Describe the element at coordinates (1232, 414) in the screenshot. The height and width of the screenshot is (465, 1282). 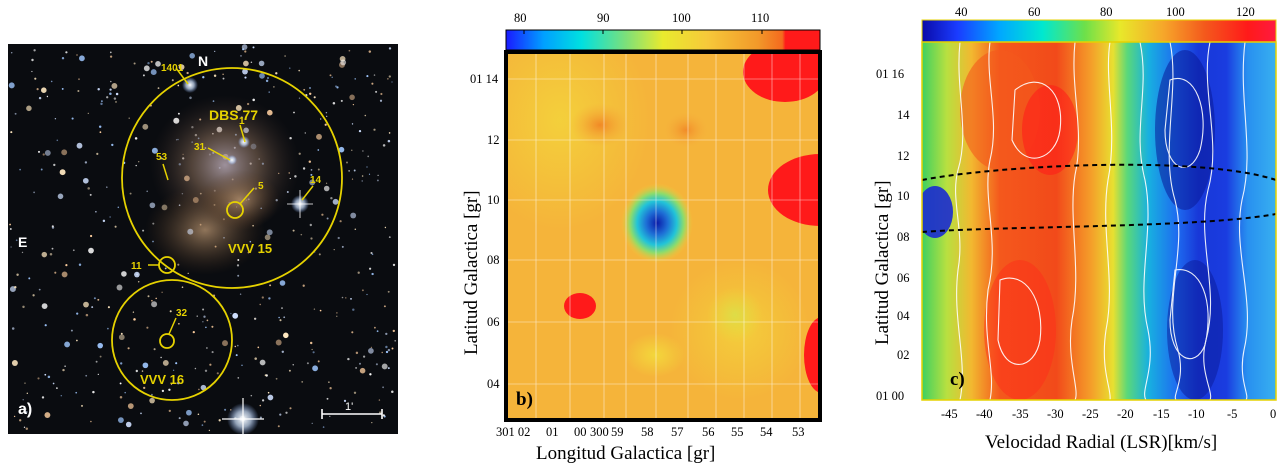
I see `x-tick-c: -5` at that location.